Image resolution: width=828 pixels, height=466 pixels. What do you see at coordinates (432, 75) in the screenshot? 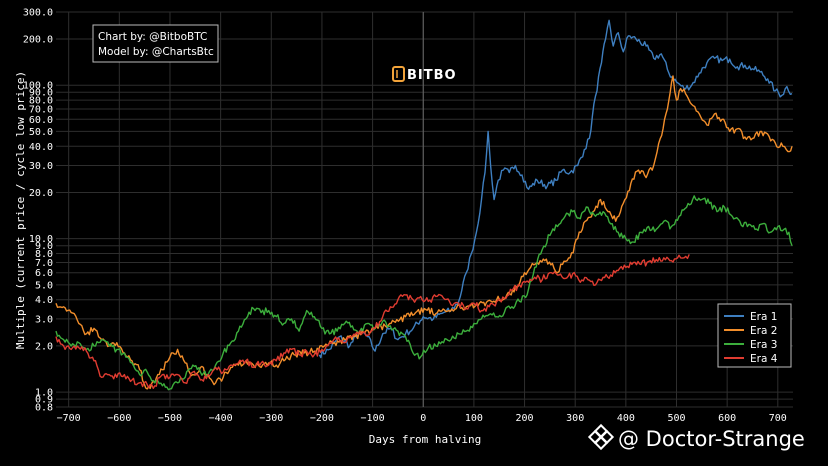
I see `bitbo-brand-text: BITBO` at bounding box center [432, 75].